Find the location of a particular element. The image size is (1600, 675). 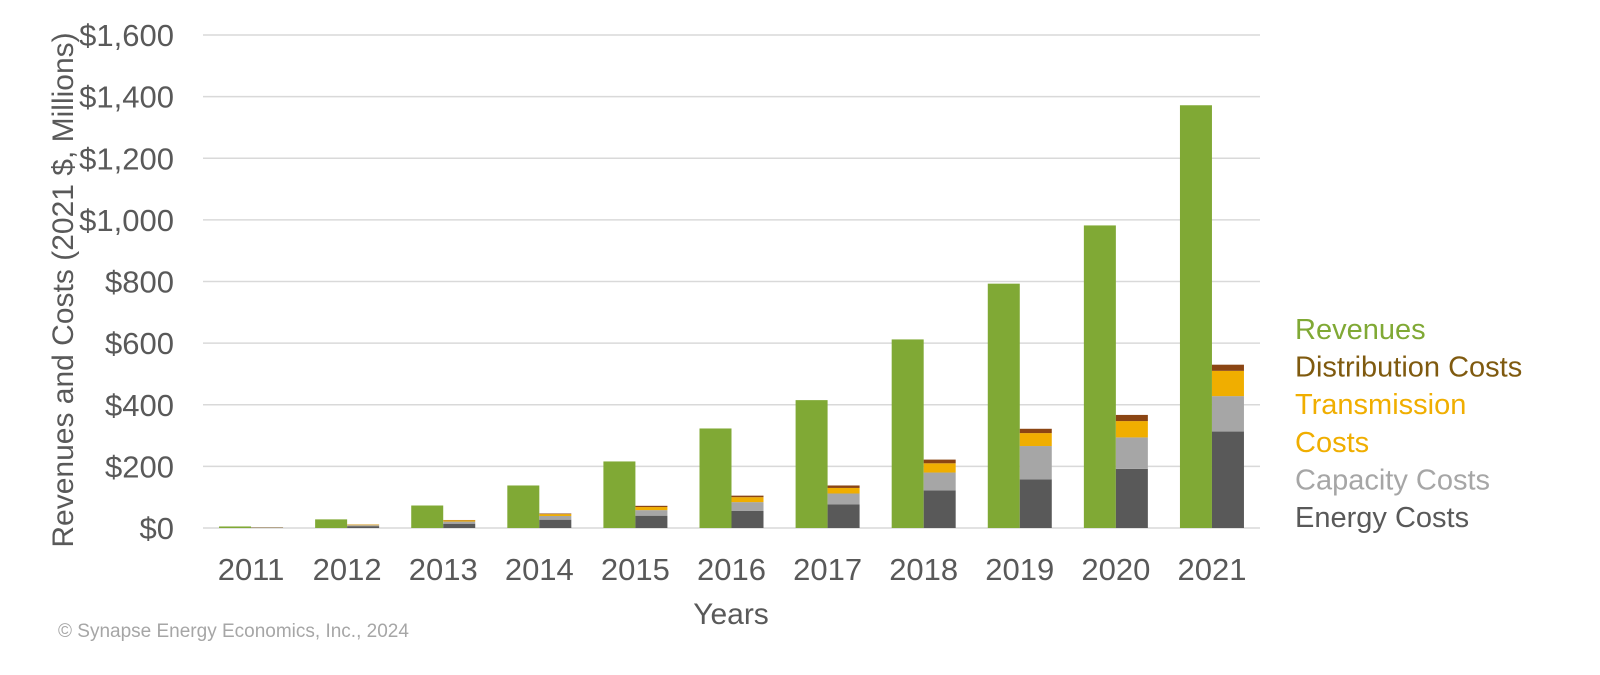

x-tick-label: 2013 is located at coordinates (443, 569).